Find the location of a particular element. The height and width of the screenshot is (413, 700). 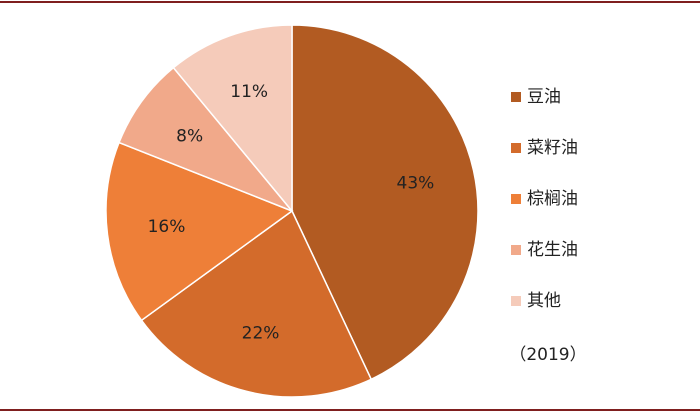

data-label: 8% is located at coordinates (189, 137).